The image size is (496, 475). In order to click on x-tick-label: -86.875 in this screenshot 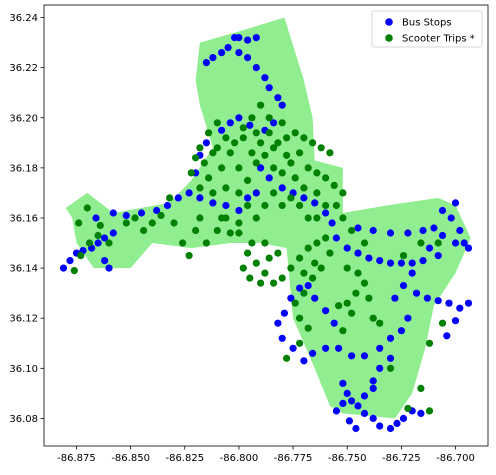, I will do `click(76, 458)`.